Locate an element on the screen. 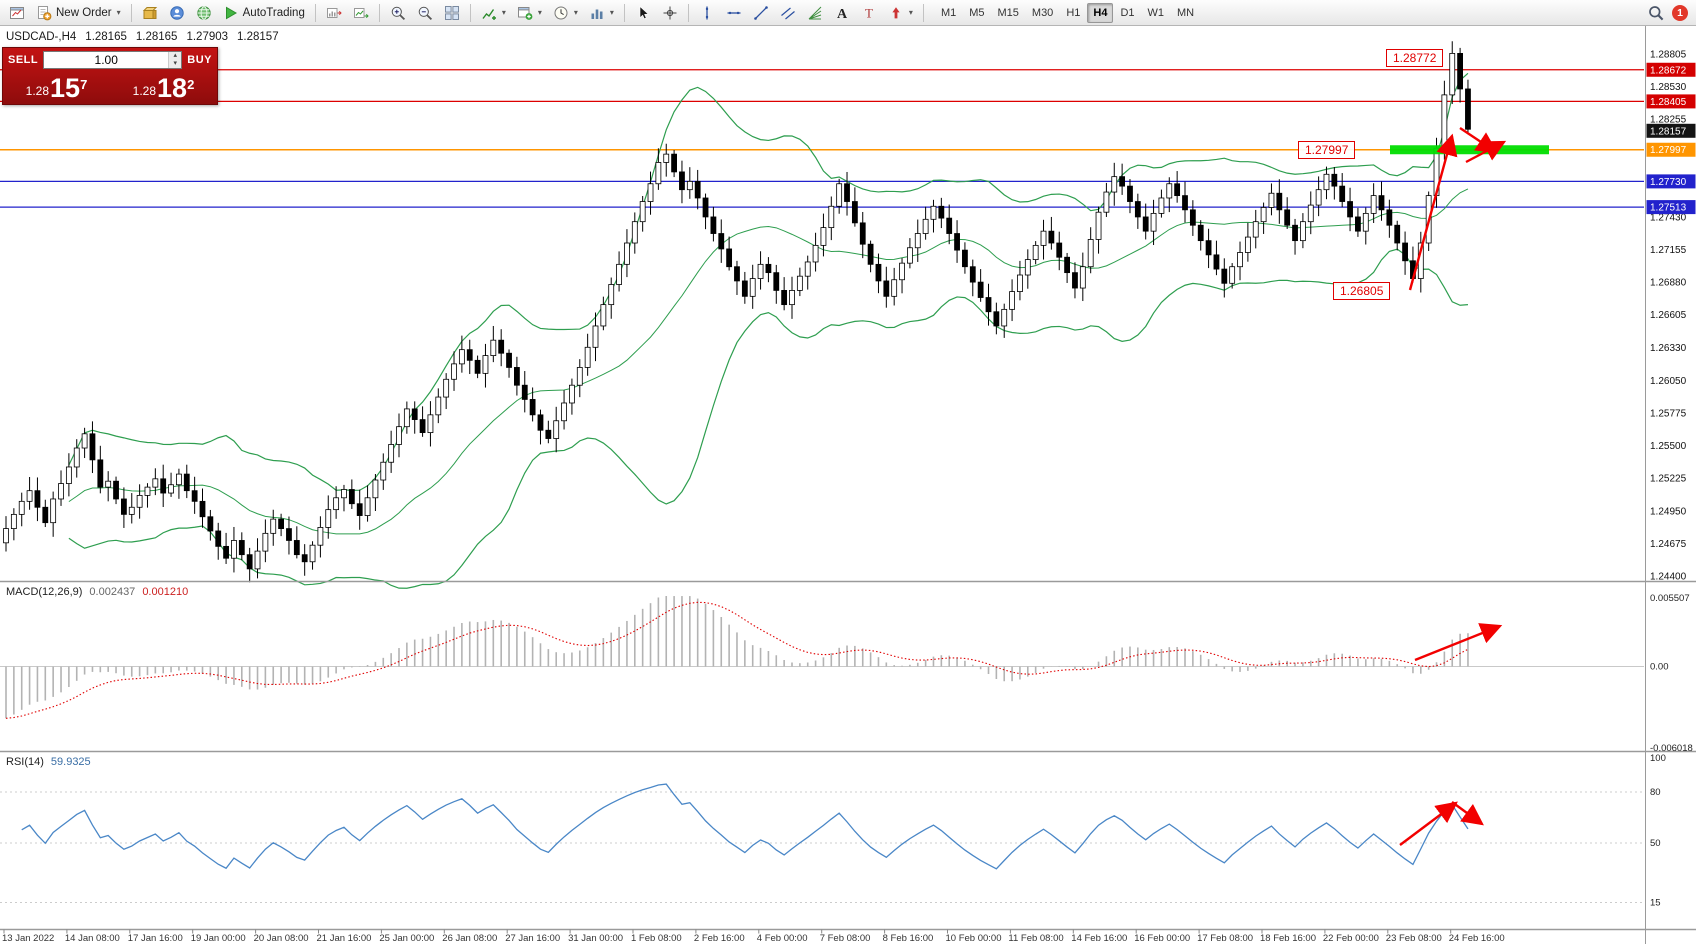 Image resolution: width=1696 pixels, height=944 pixels. time-axis-label: 23 Feb 08:00 is located at coordinates (1414, 938).